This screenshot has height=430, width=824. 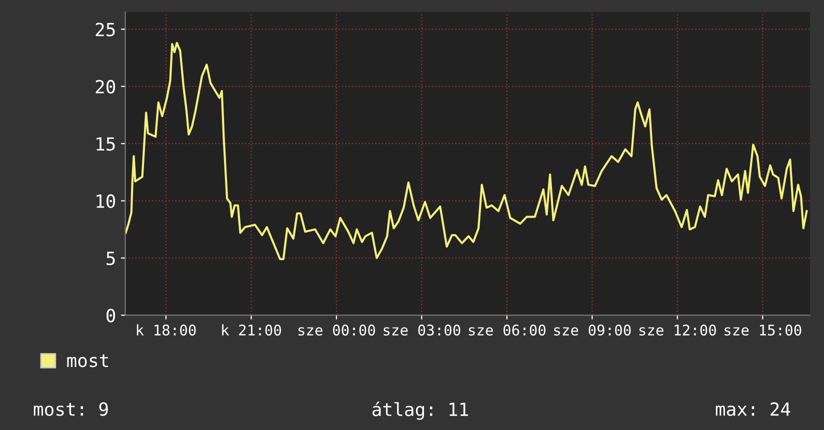 What do you see at coordinates (251, 330) in the screenshot?
I see `x-tick-label: k 21:00` at bounding box center [251, 330].